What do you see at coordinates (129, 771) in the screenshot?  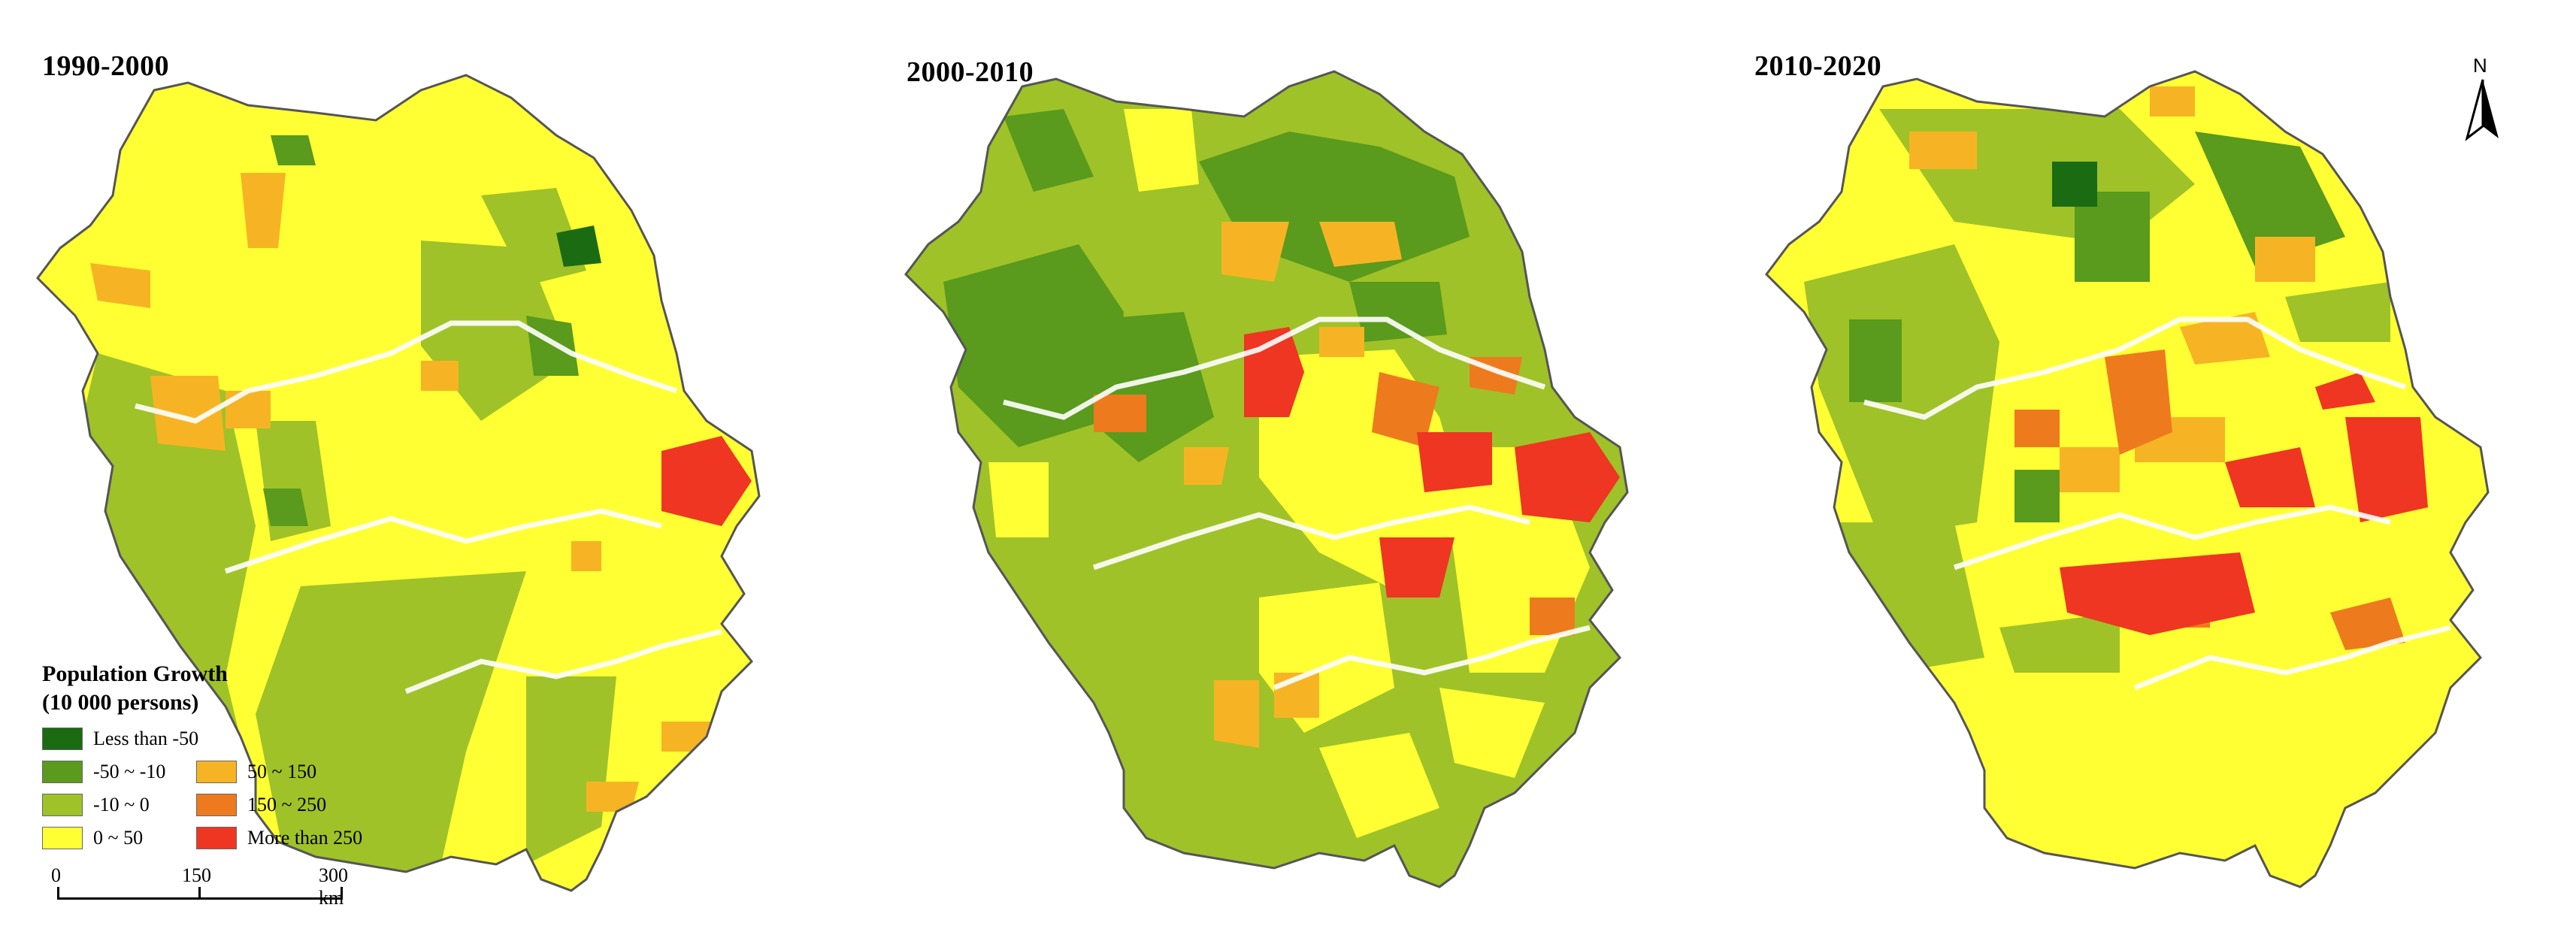 I see `legend-label: -50 ~ -10` at bounding box center [129, 771].